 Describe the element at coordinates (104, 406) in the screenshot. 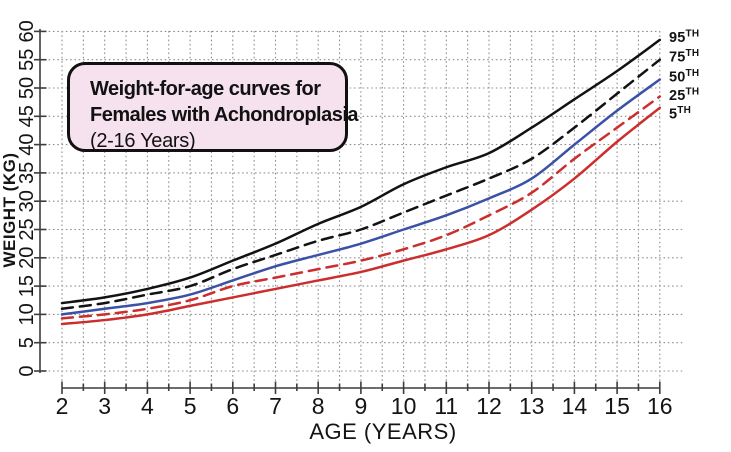

I see `x-tick-label: 3` at that location.